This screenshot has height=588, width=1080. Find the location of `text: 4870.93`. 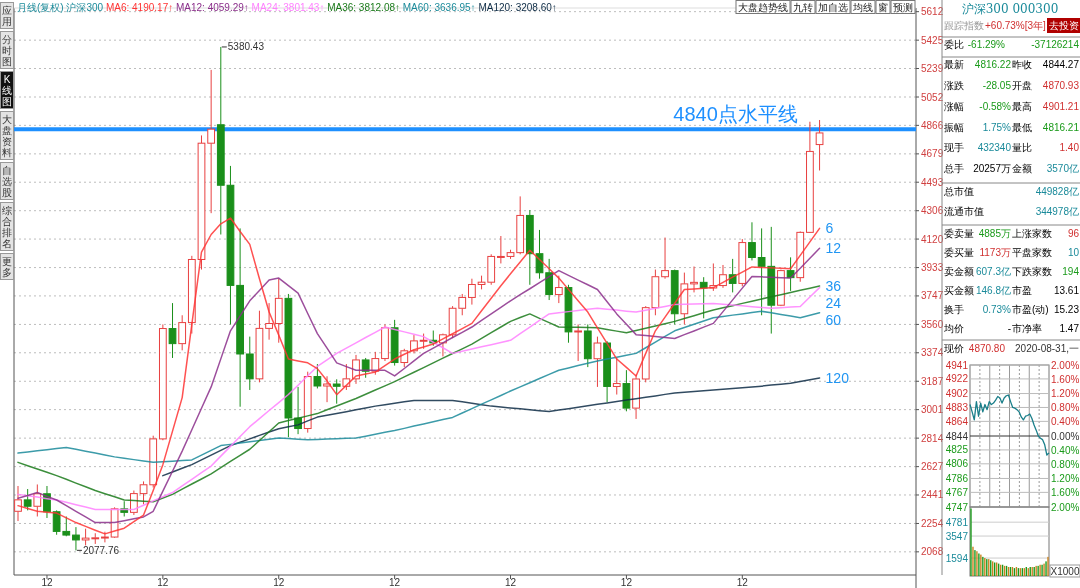

text: 4870.93 is located at coordinates (1061, 85).